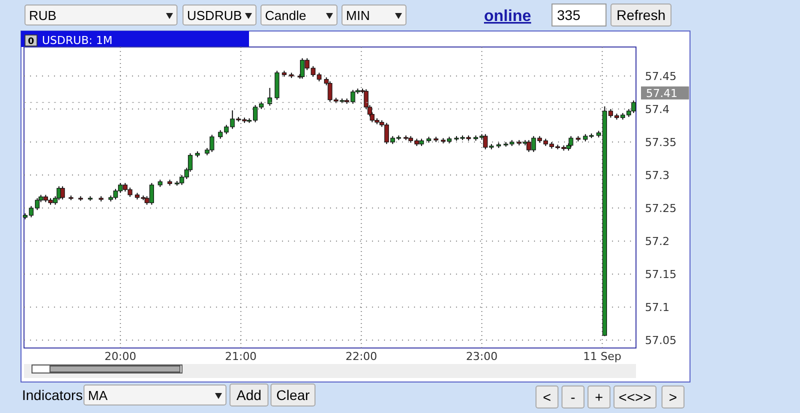 This screenshot has height=413, width=800. Describe the element at coordinates (31, 42) in the screenshot. I see `text: 0` at that location.